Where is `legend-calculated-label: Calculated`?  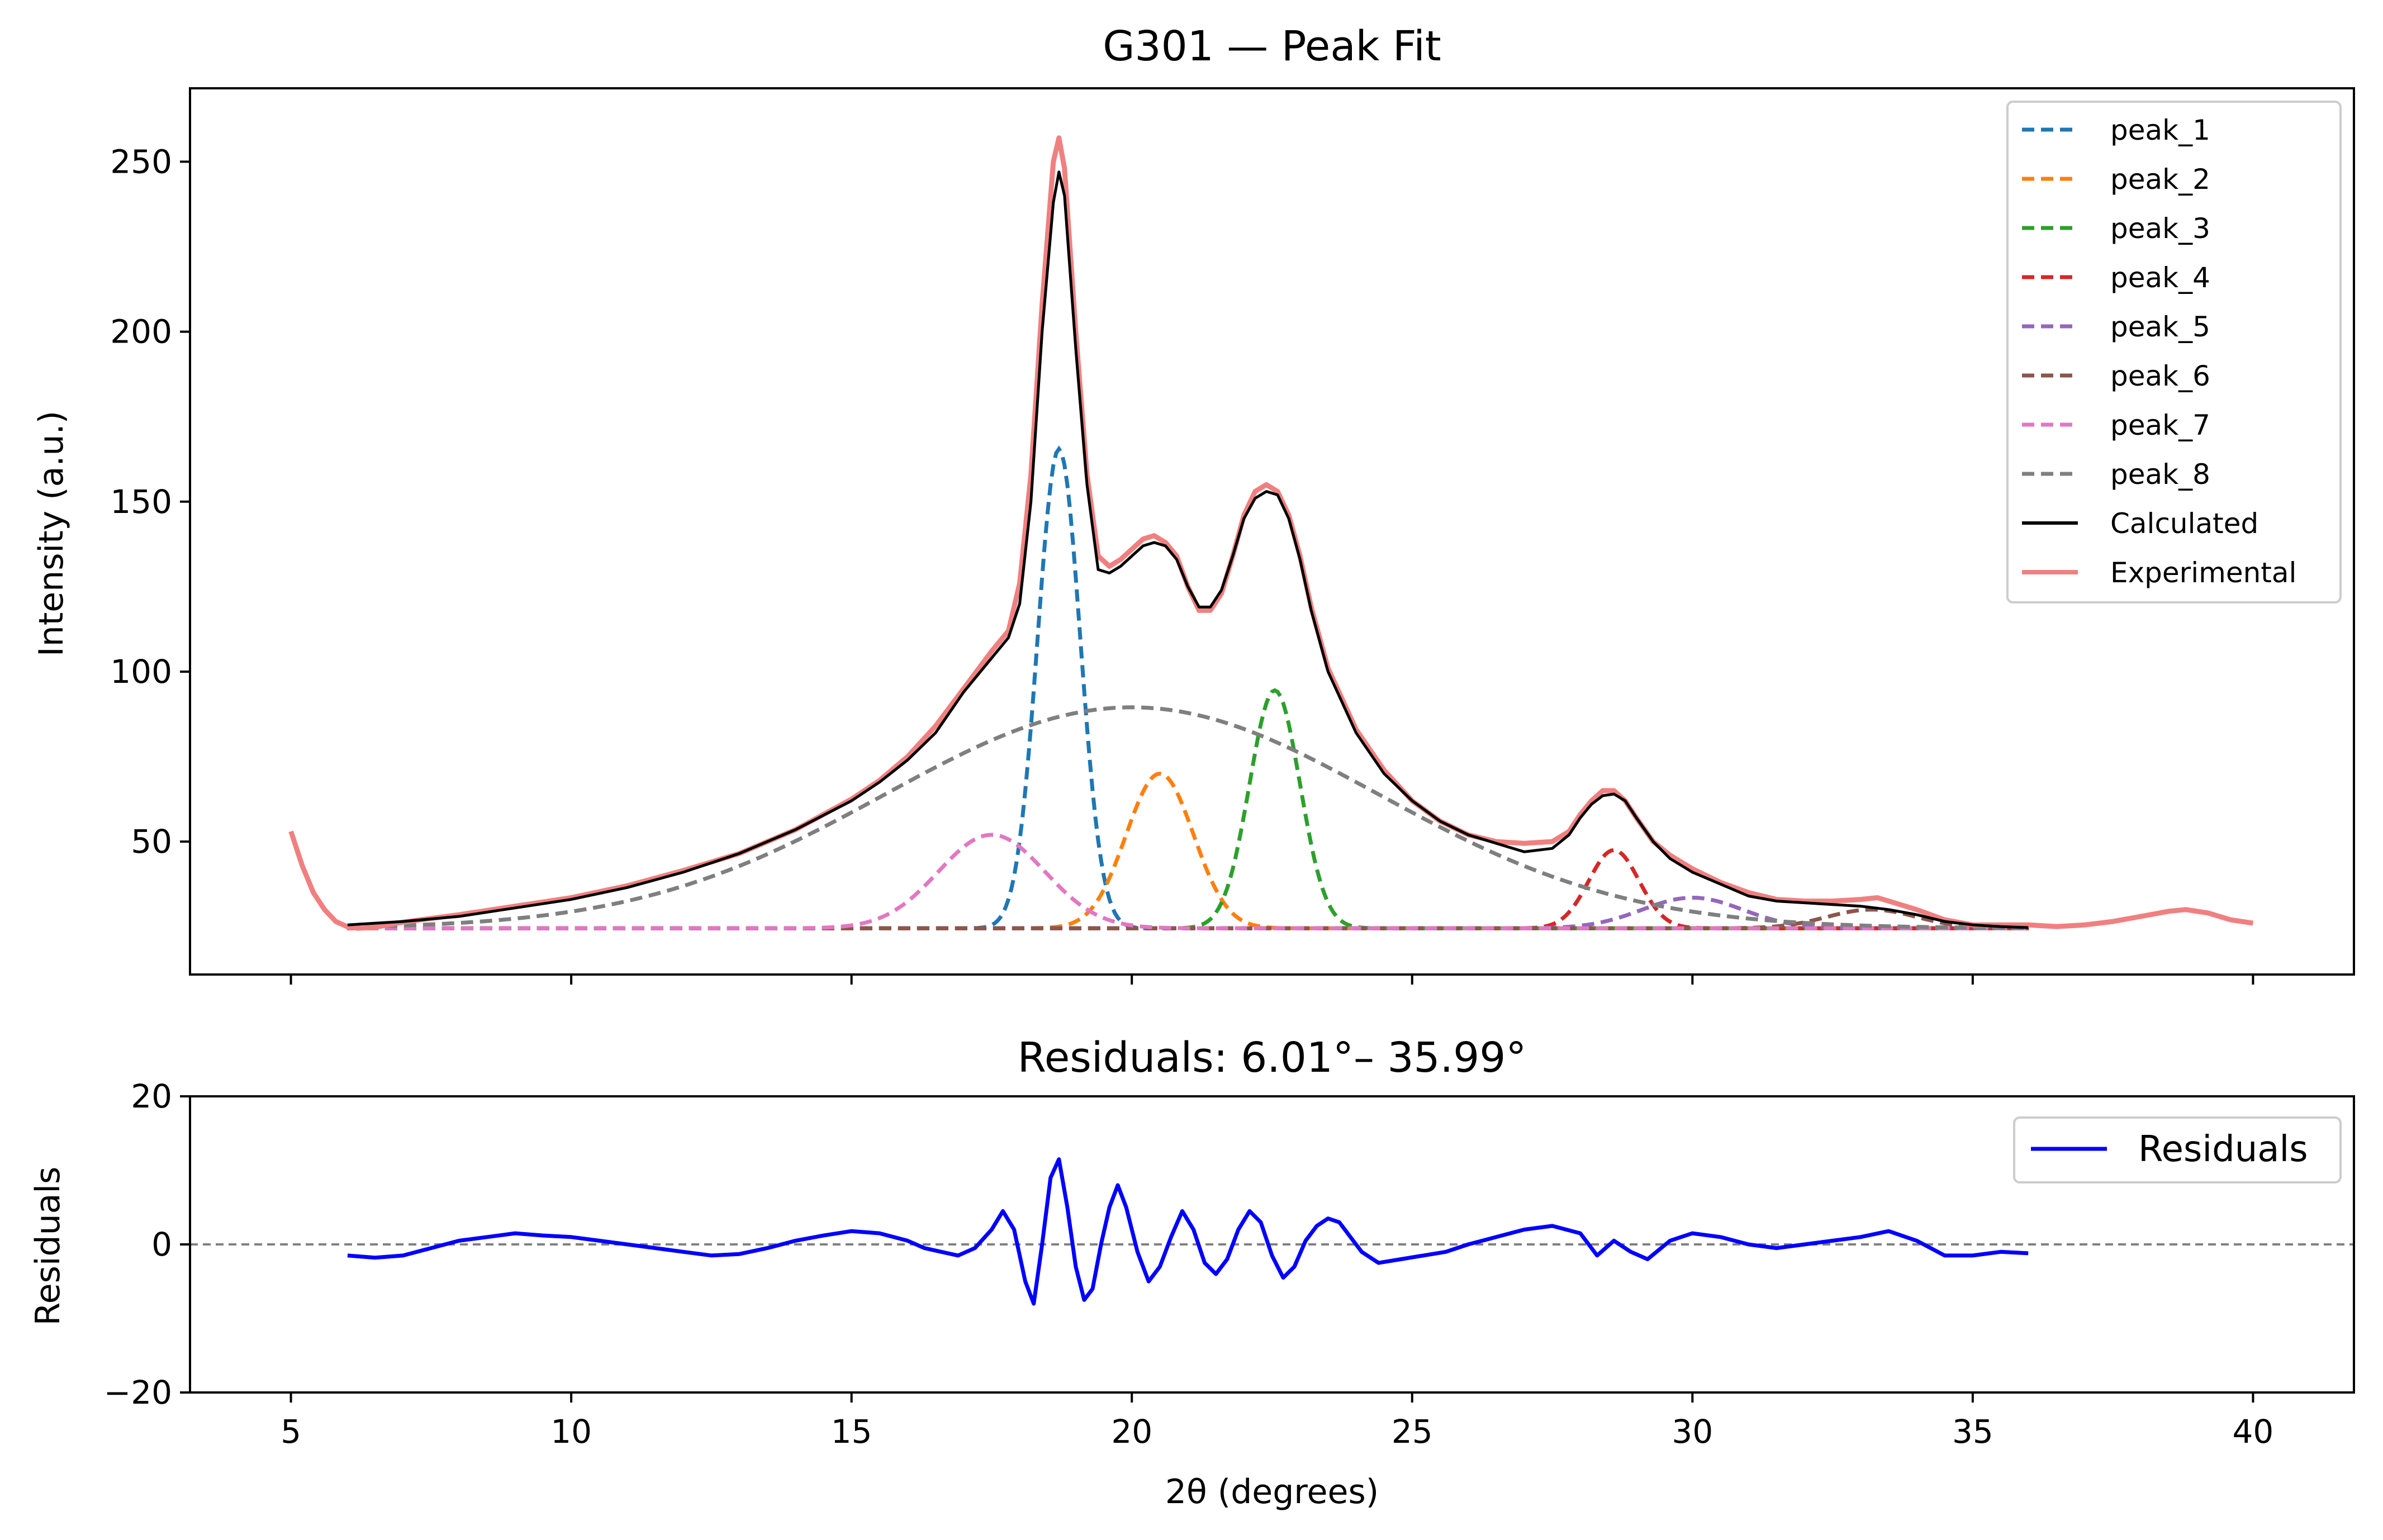 legend-calculated-label: Calculated is located at coordinates (2184, 523).